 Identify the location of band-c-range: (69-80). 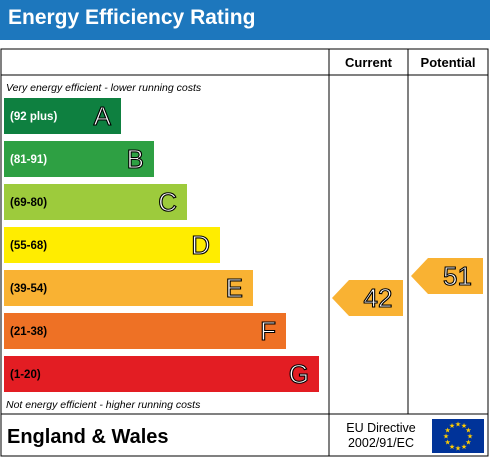
(28, 203).